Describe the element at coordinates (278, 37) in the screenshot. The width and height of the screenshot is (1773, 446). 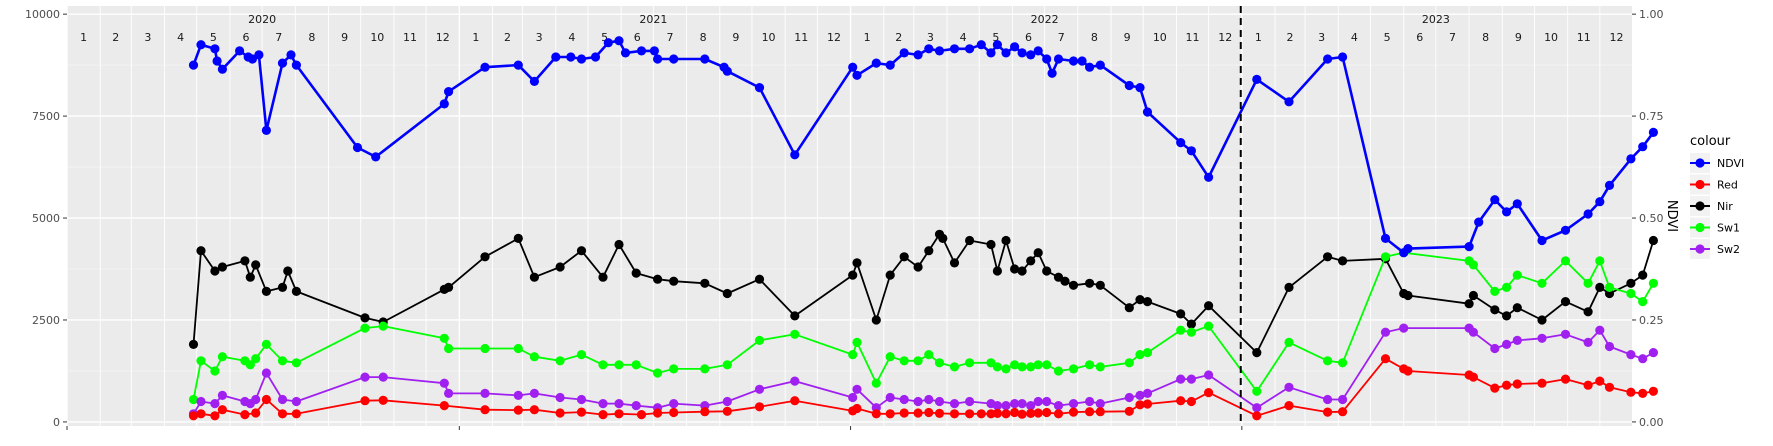
I see `month-label: 7` at that location.